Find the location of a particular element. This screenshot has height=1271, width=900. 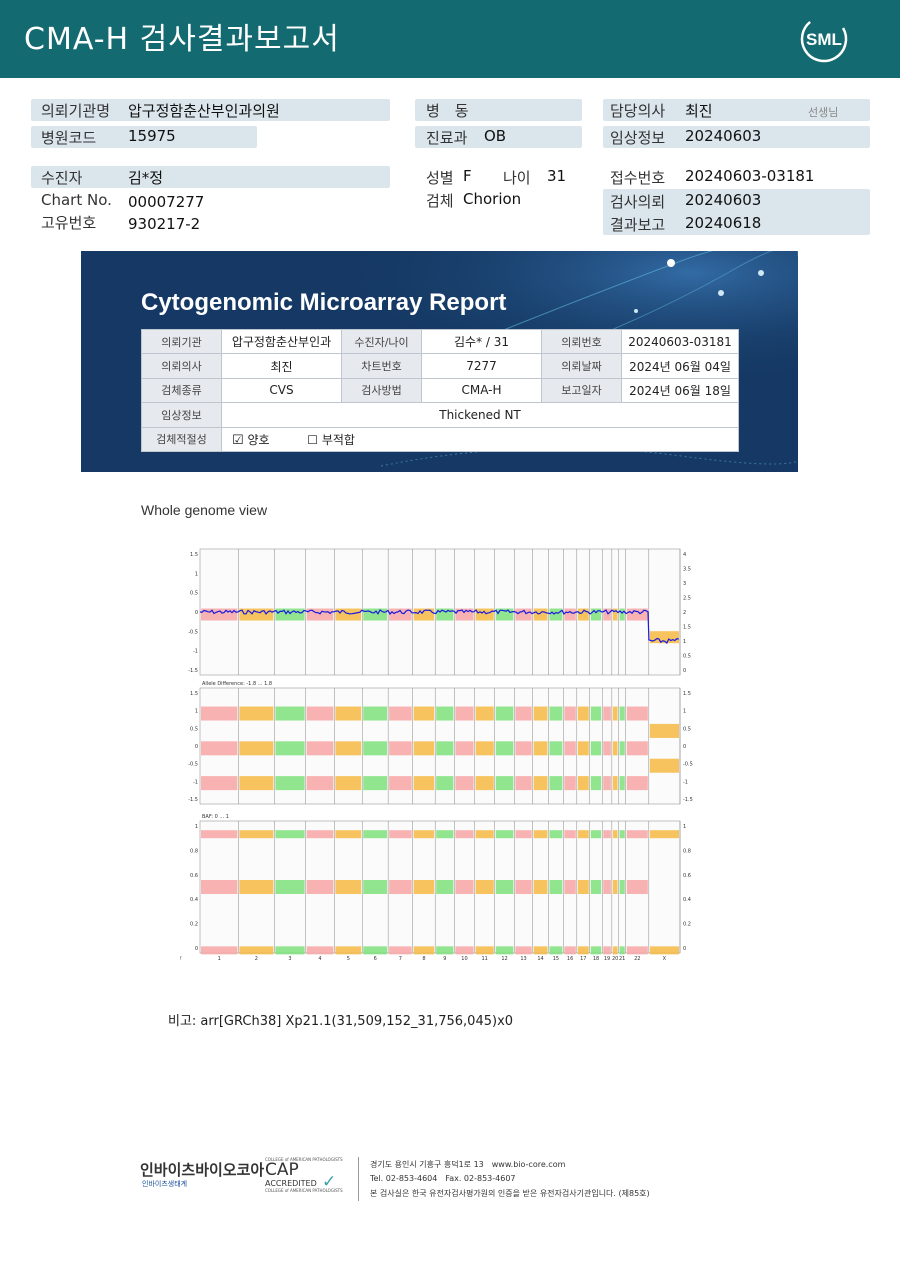

chromosome-label: 1 is located at coordinates (219, 959).